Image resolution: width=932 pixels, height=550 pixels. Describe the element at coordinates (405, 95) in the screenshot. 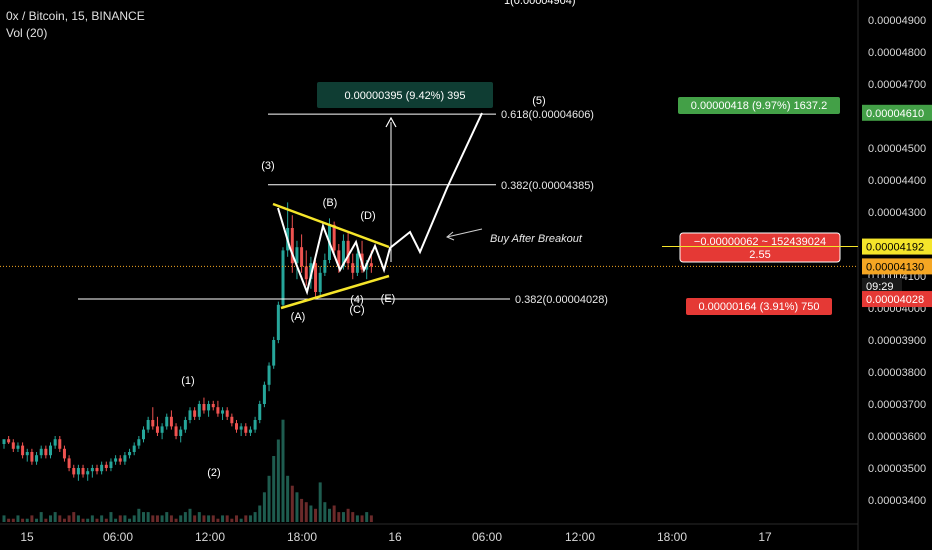

I see `target-measure-box` at that location.